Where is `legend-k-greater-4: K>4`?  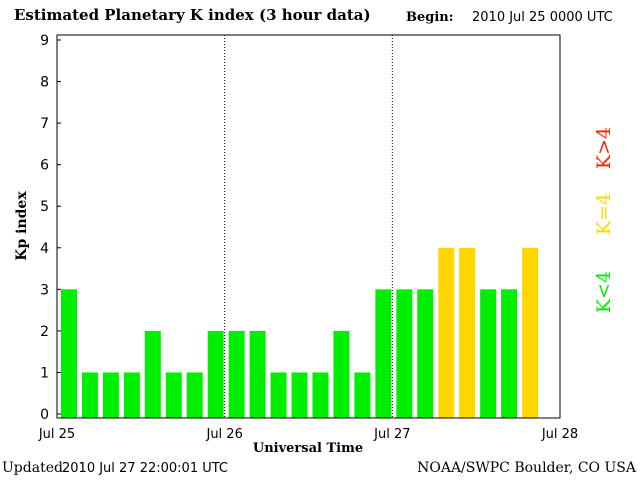
legend-k-greater-4: K>4 is located at coordinates (604, 148).